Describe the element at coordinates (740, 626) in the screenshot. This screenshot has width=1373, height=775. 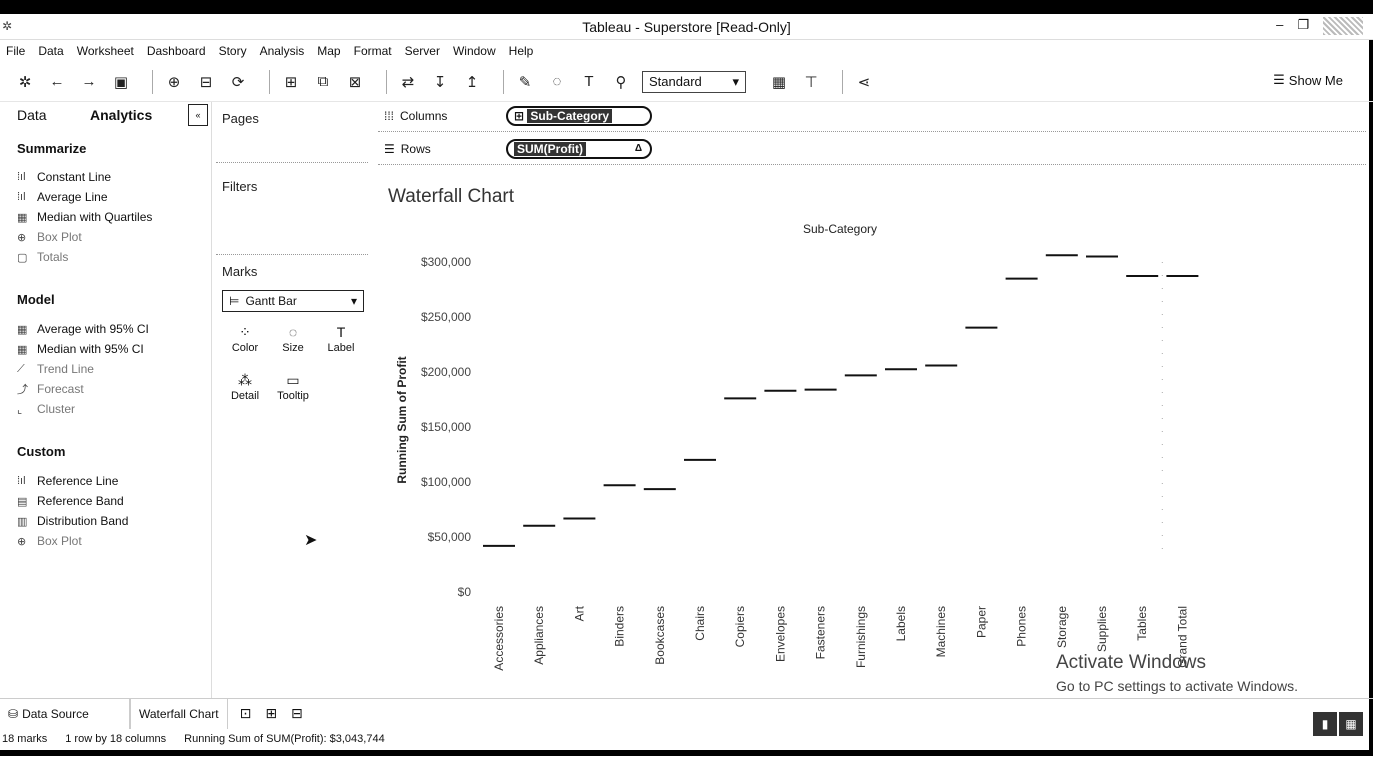
I see `x-tick-label: Copiers` at that location.